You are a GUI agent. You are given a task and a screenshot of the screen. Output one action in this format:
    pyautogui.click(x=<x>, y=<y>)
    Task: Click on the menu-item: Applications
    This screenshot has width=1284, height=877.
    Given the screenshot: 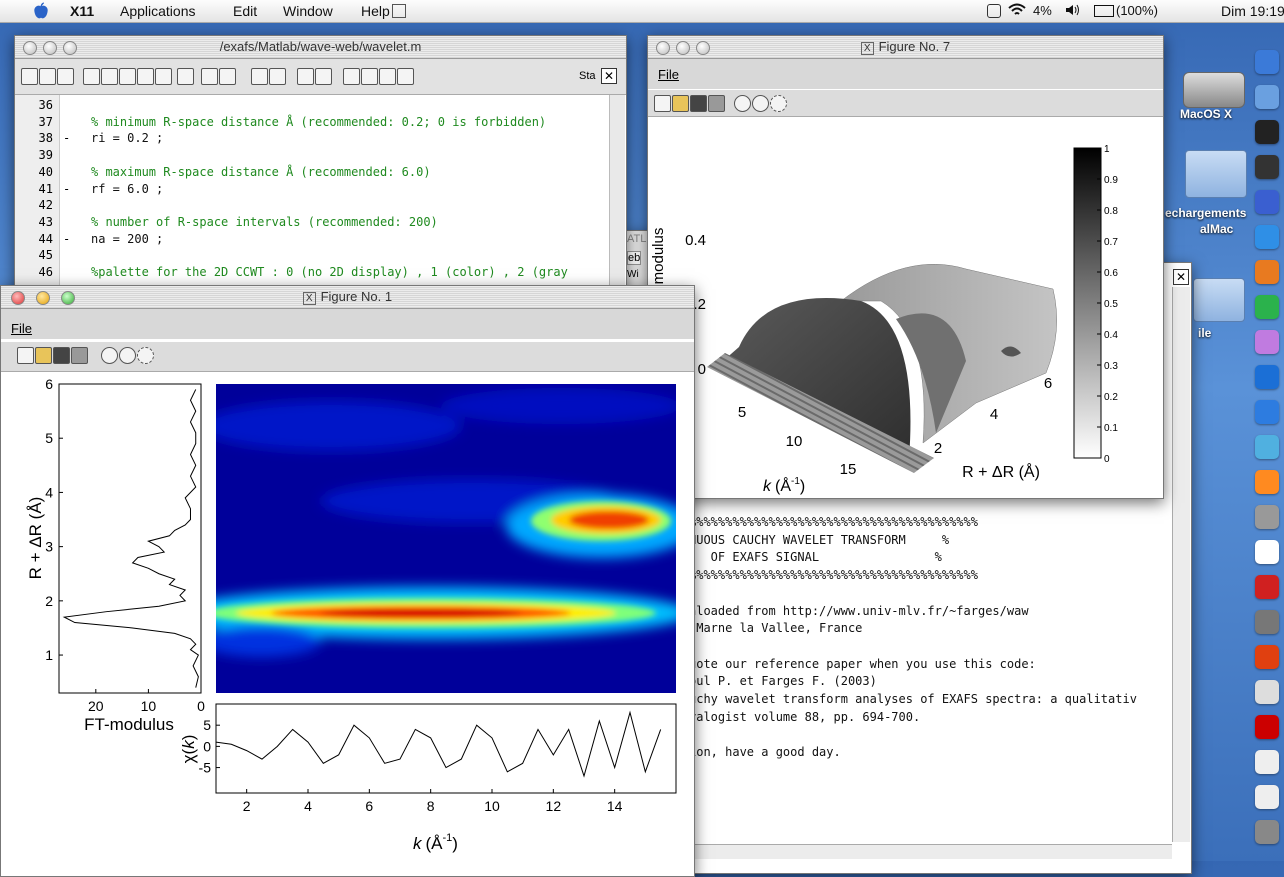 What is the action you would take?
    pyautogui.click(x=158, y=11)
    